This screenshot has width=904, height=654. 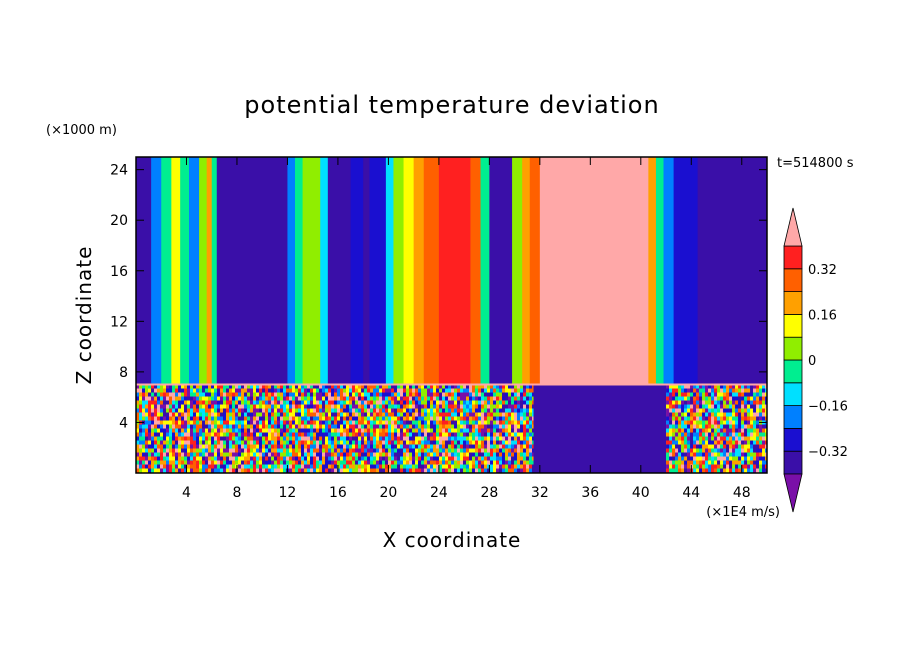 I want to click on y-axis-title: Z coordinate, so click(x=84, y=315).